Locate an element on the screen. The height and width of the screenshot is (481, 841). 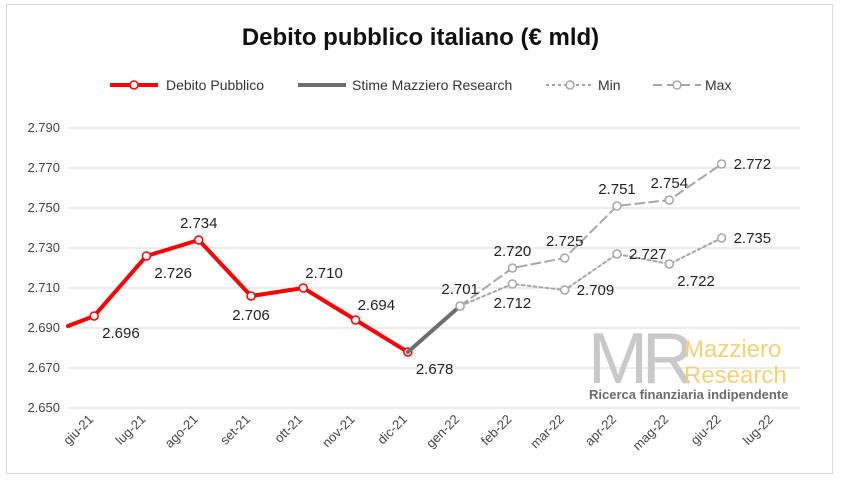
data-label: 2.754 is located at coordinates (670, 183).